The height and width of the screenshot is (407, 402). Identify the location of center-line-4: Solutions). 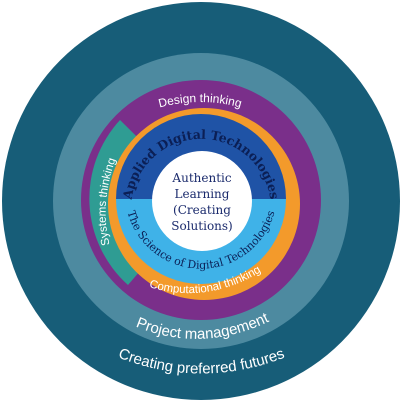
(201, 226).